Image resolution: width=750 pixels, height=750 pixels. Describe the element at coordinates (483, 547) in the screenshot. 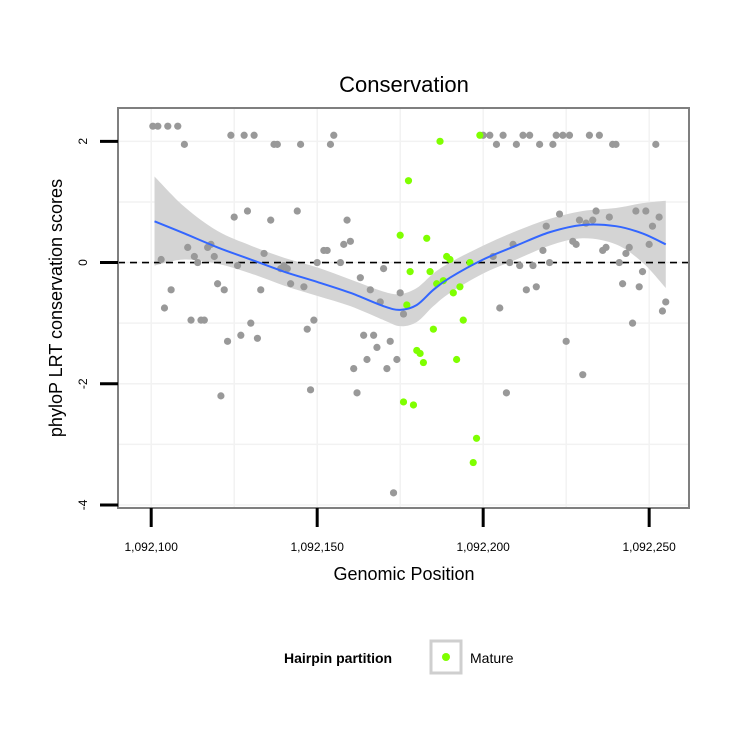

I see `x-tick-label: 1,092,200` at that location.